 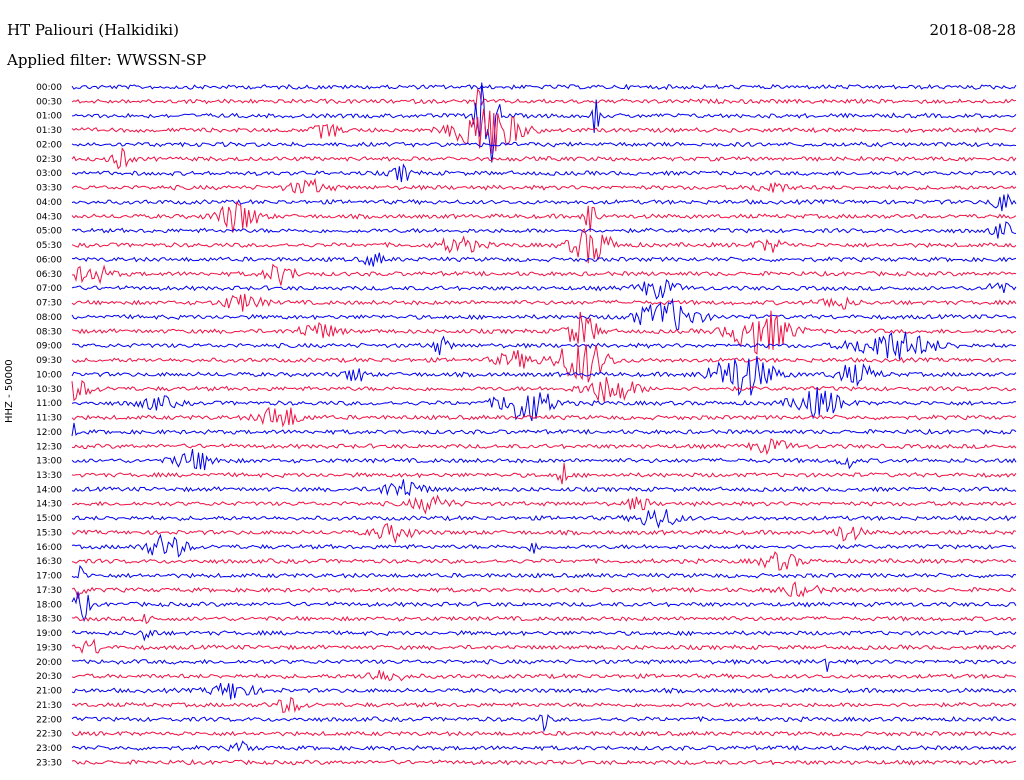 What do you see at coordinates (49, 174) in the screenshot?
I see `row-label-0300: 03:00` at bounding box center [49, 174].